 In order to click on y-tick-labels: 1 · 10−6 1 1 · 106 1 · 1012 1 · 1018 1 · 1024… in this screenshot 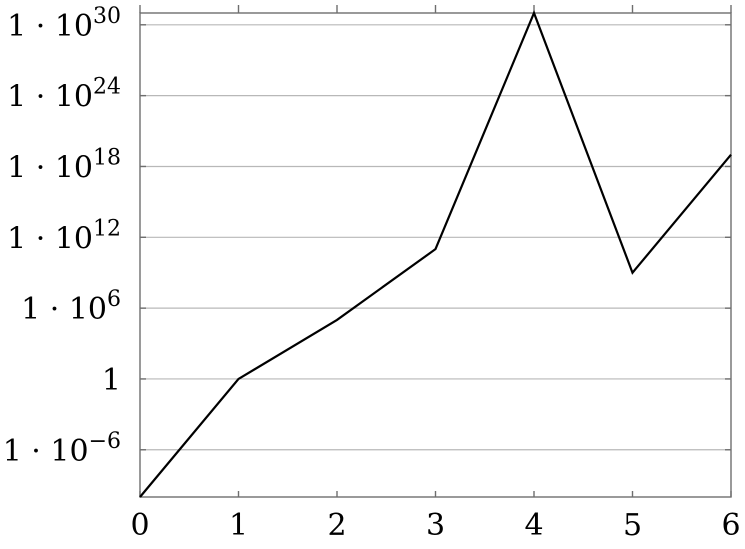, I will do `click(62, 236)`.